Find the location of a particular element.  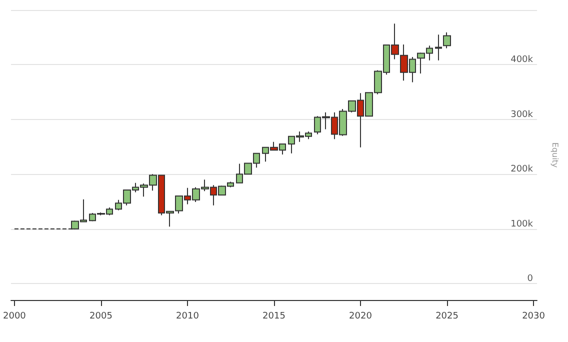

y2-axis-title: Equity is located at coordinates (555, 155).